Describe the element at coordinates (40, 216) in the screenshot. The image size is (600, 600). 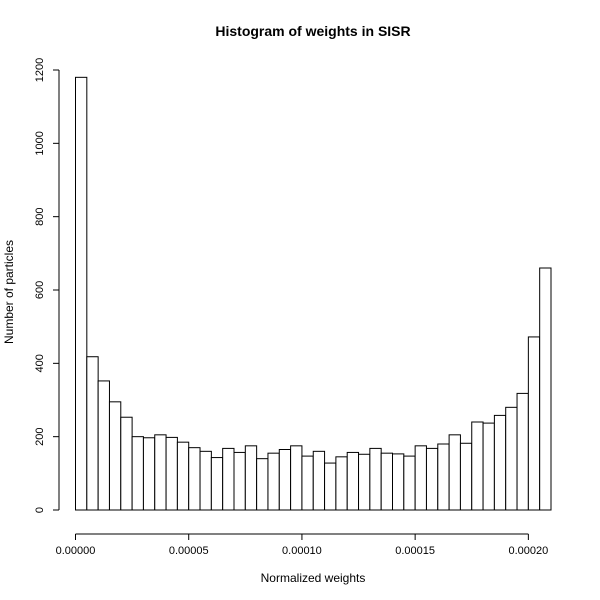
I see `y-tick-label: 800` at that location.